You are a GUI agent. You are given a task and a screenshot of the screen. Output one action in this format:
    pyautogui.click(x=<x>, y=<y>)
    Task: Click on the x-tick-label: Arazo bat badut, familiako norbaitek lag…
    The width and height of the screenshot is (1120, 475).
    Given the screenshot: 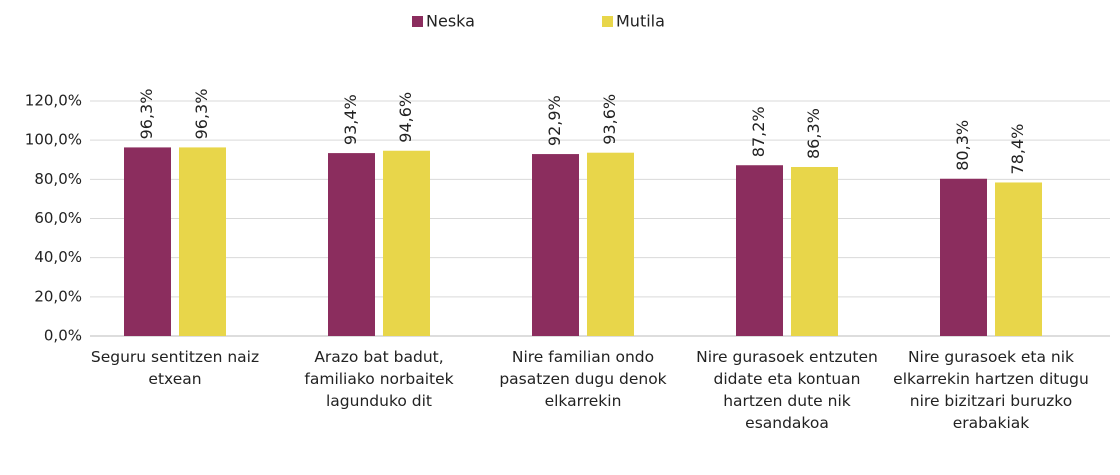 What is the action you would take?
    pyautogui.click(x=379, y=379)
    